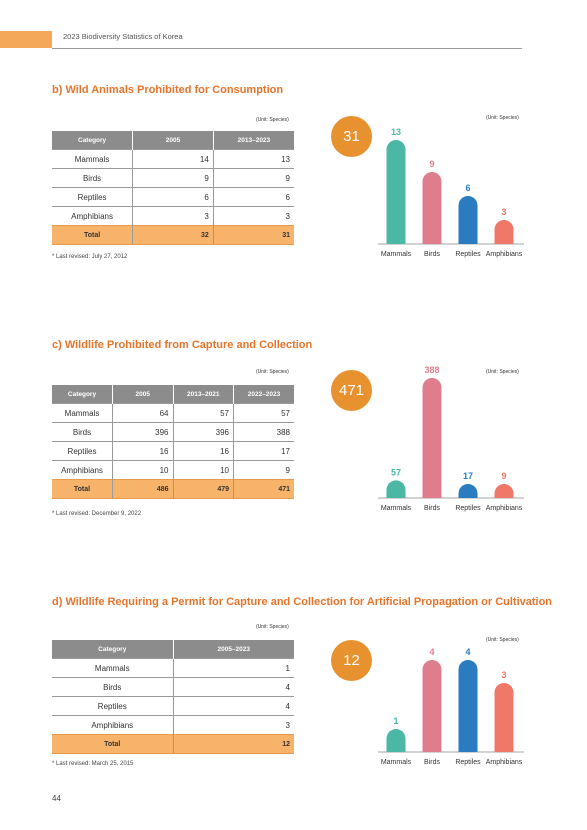  What do you see at coordinates (468, 476) in the screenshot?
I see `chart-data-label: 17` at bounding box center [468, 476].